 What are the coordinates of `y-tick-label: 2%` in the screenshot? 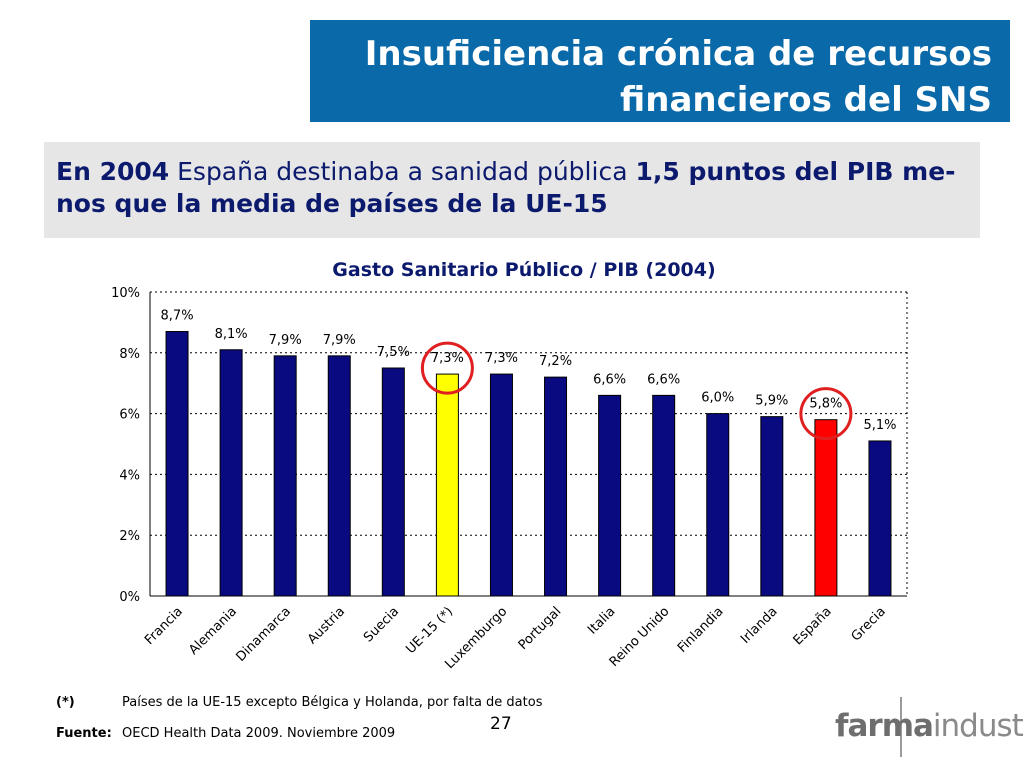 It's located at (129, 536).